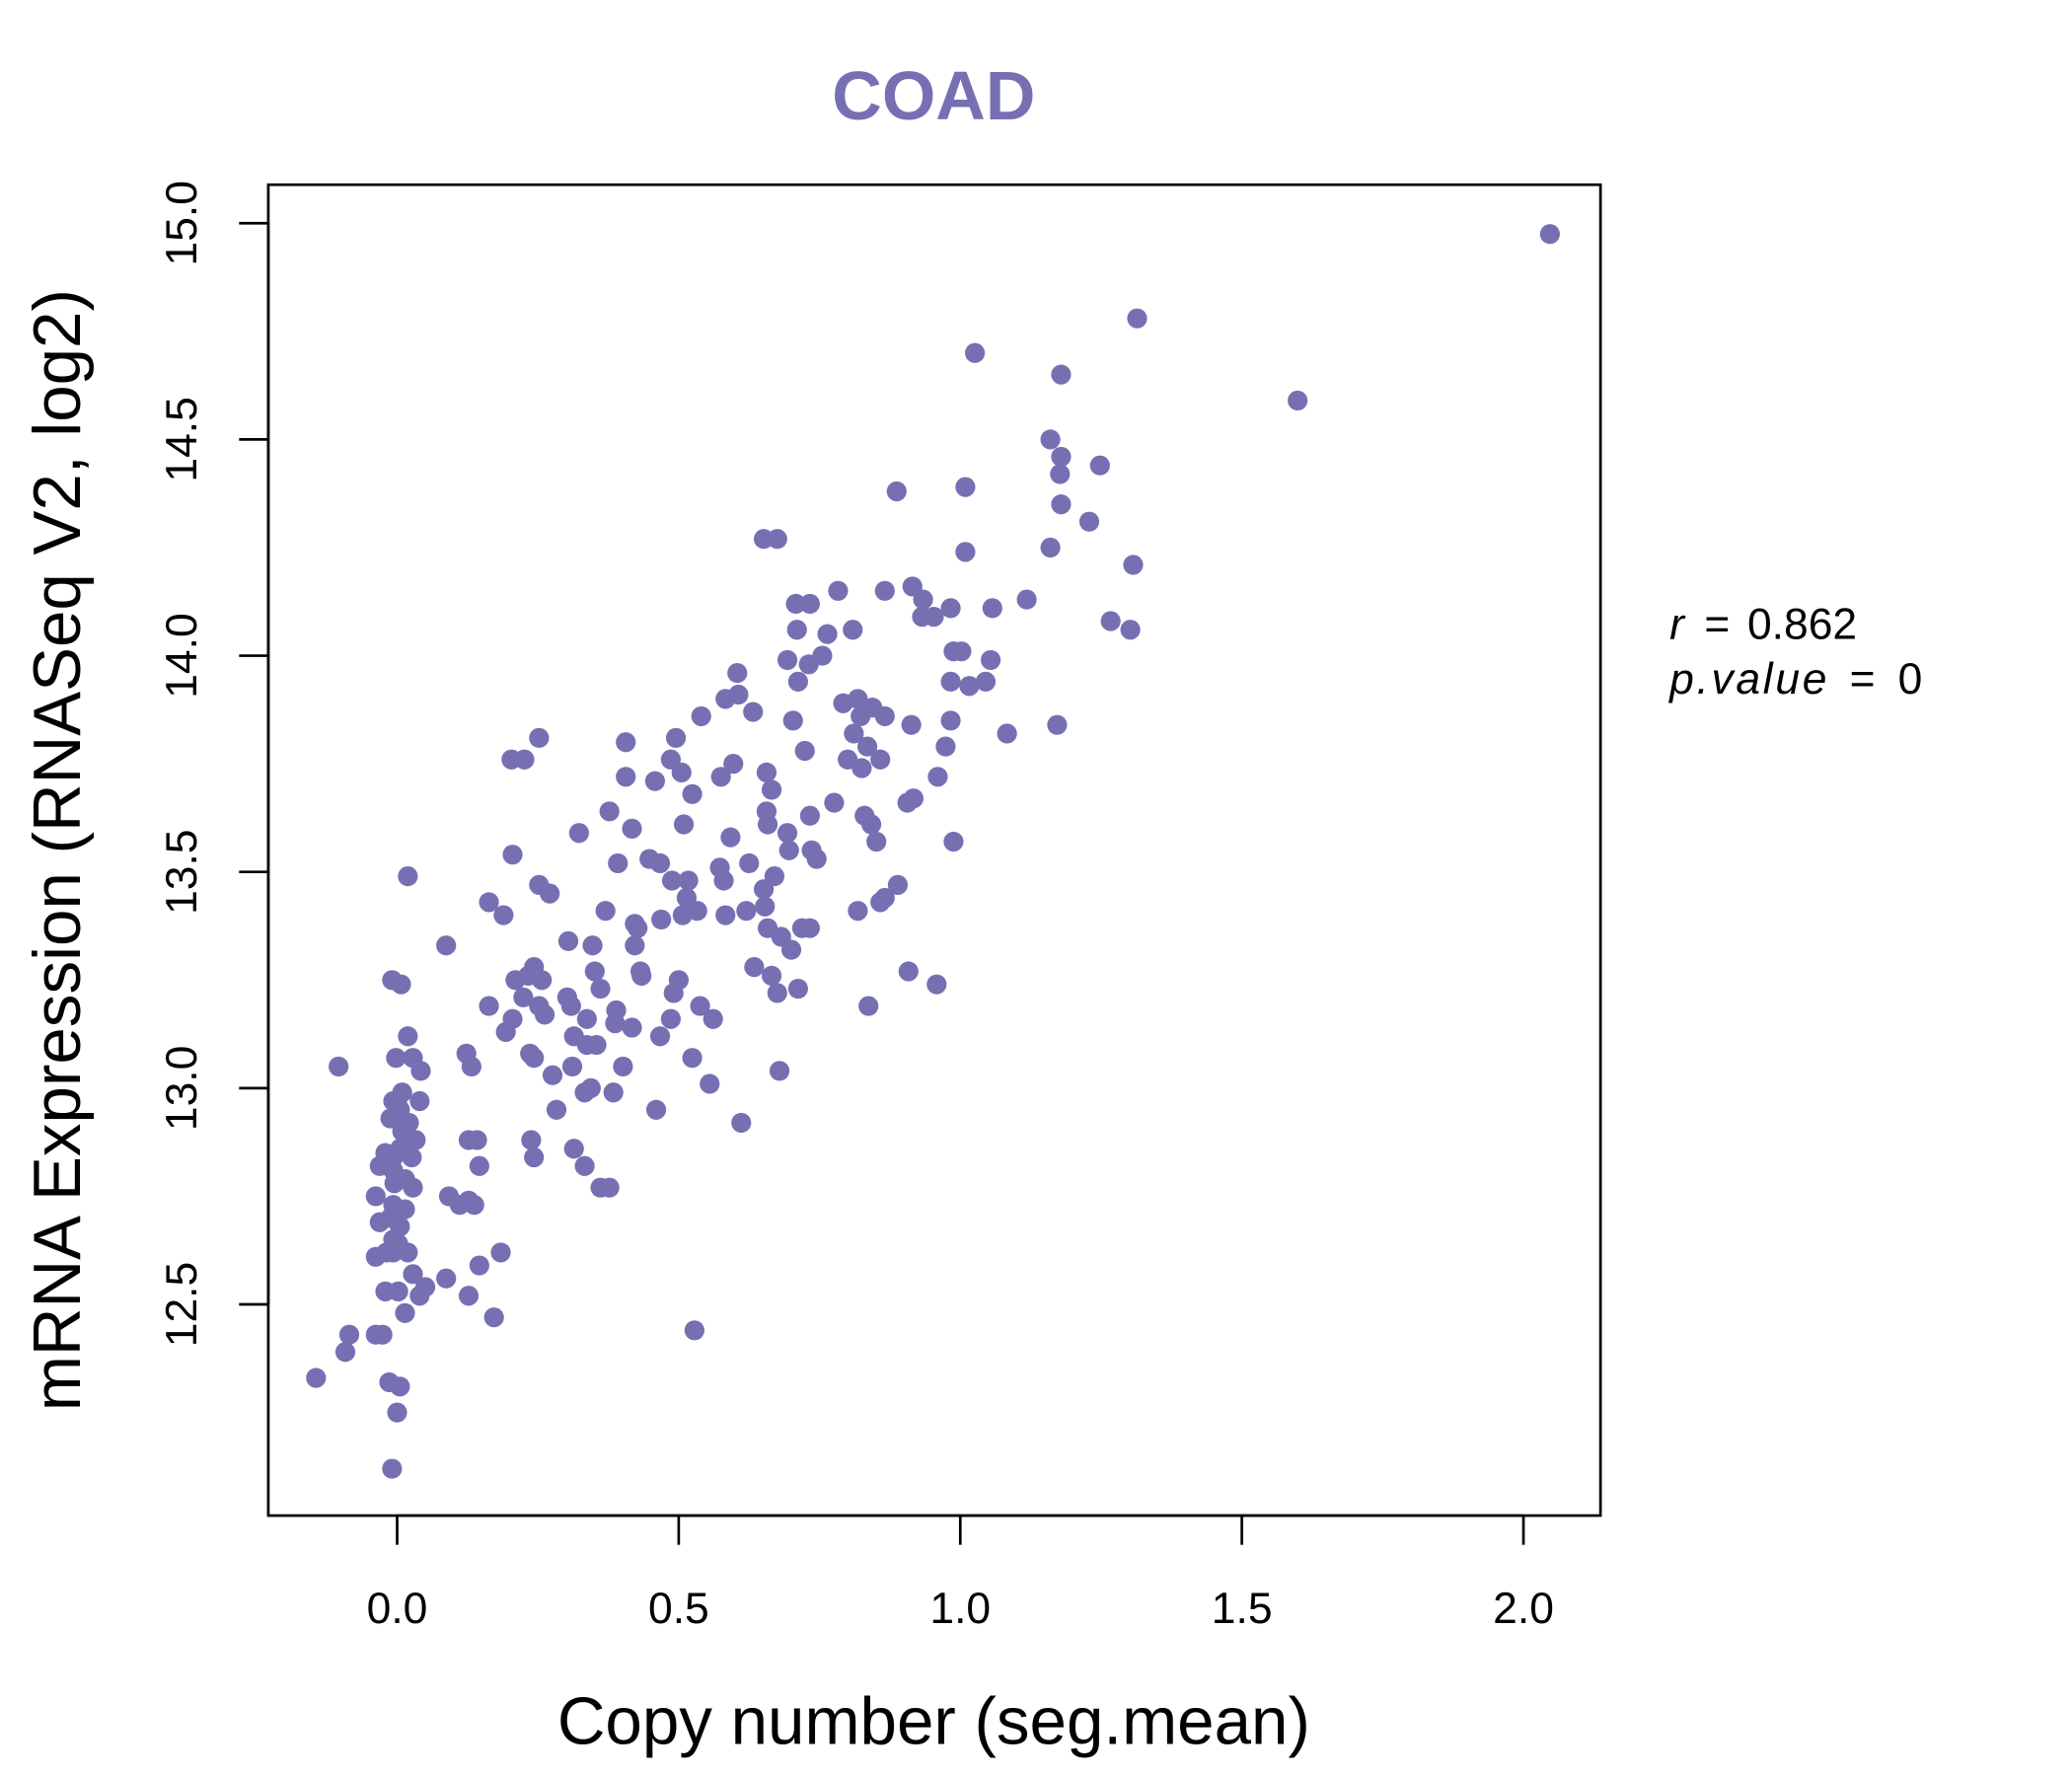 The height and width of the screenshot is (1776, 2072). Describe the element at coordinates (1865, 679) in the screenshot. I see `p-eq: =` at that location.